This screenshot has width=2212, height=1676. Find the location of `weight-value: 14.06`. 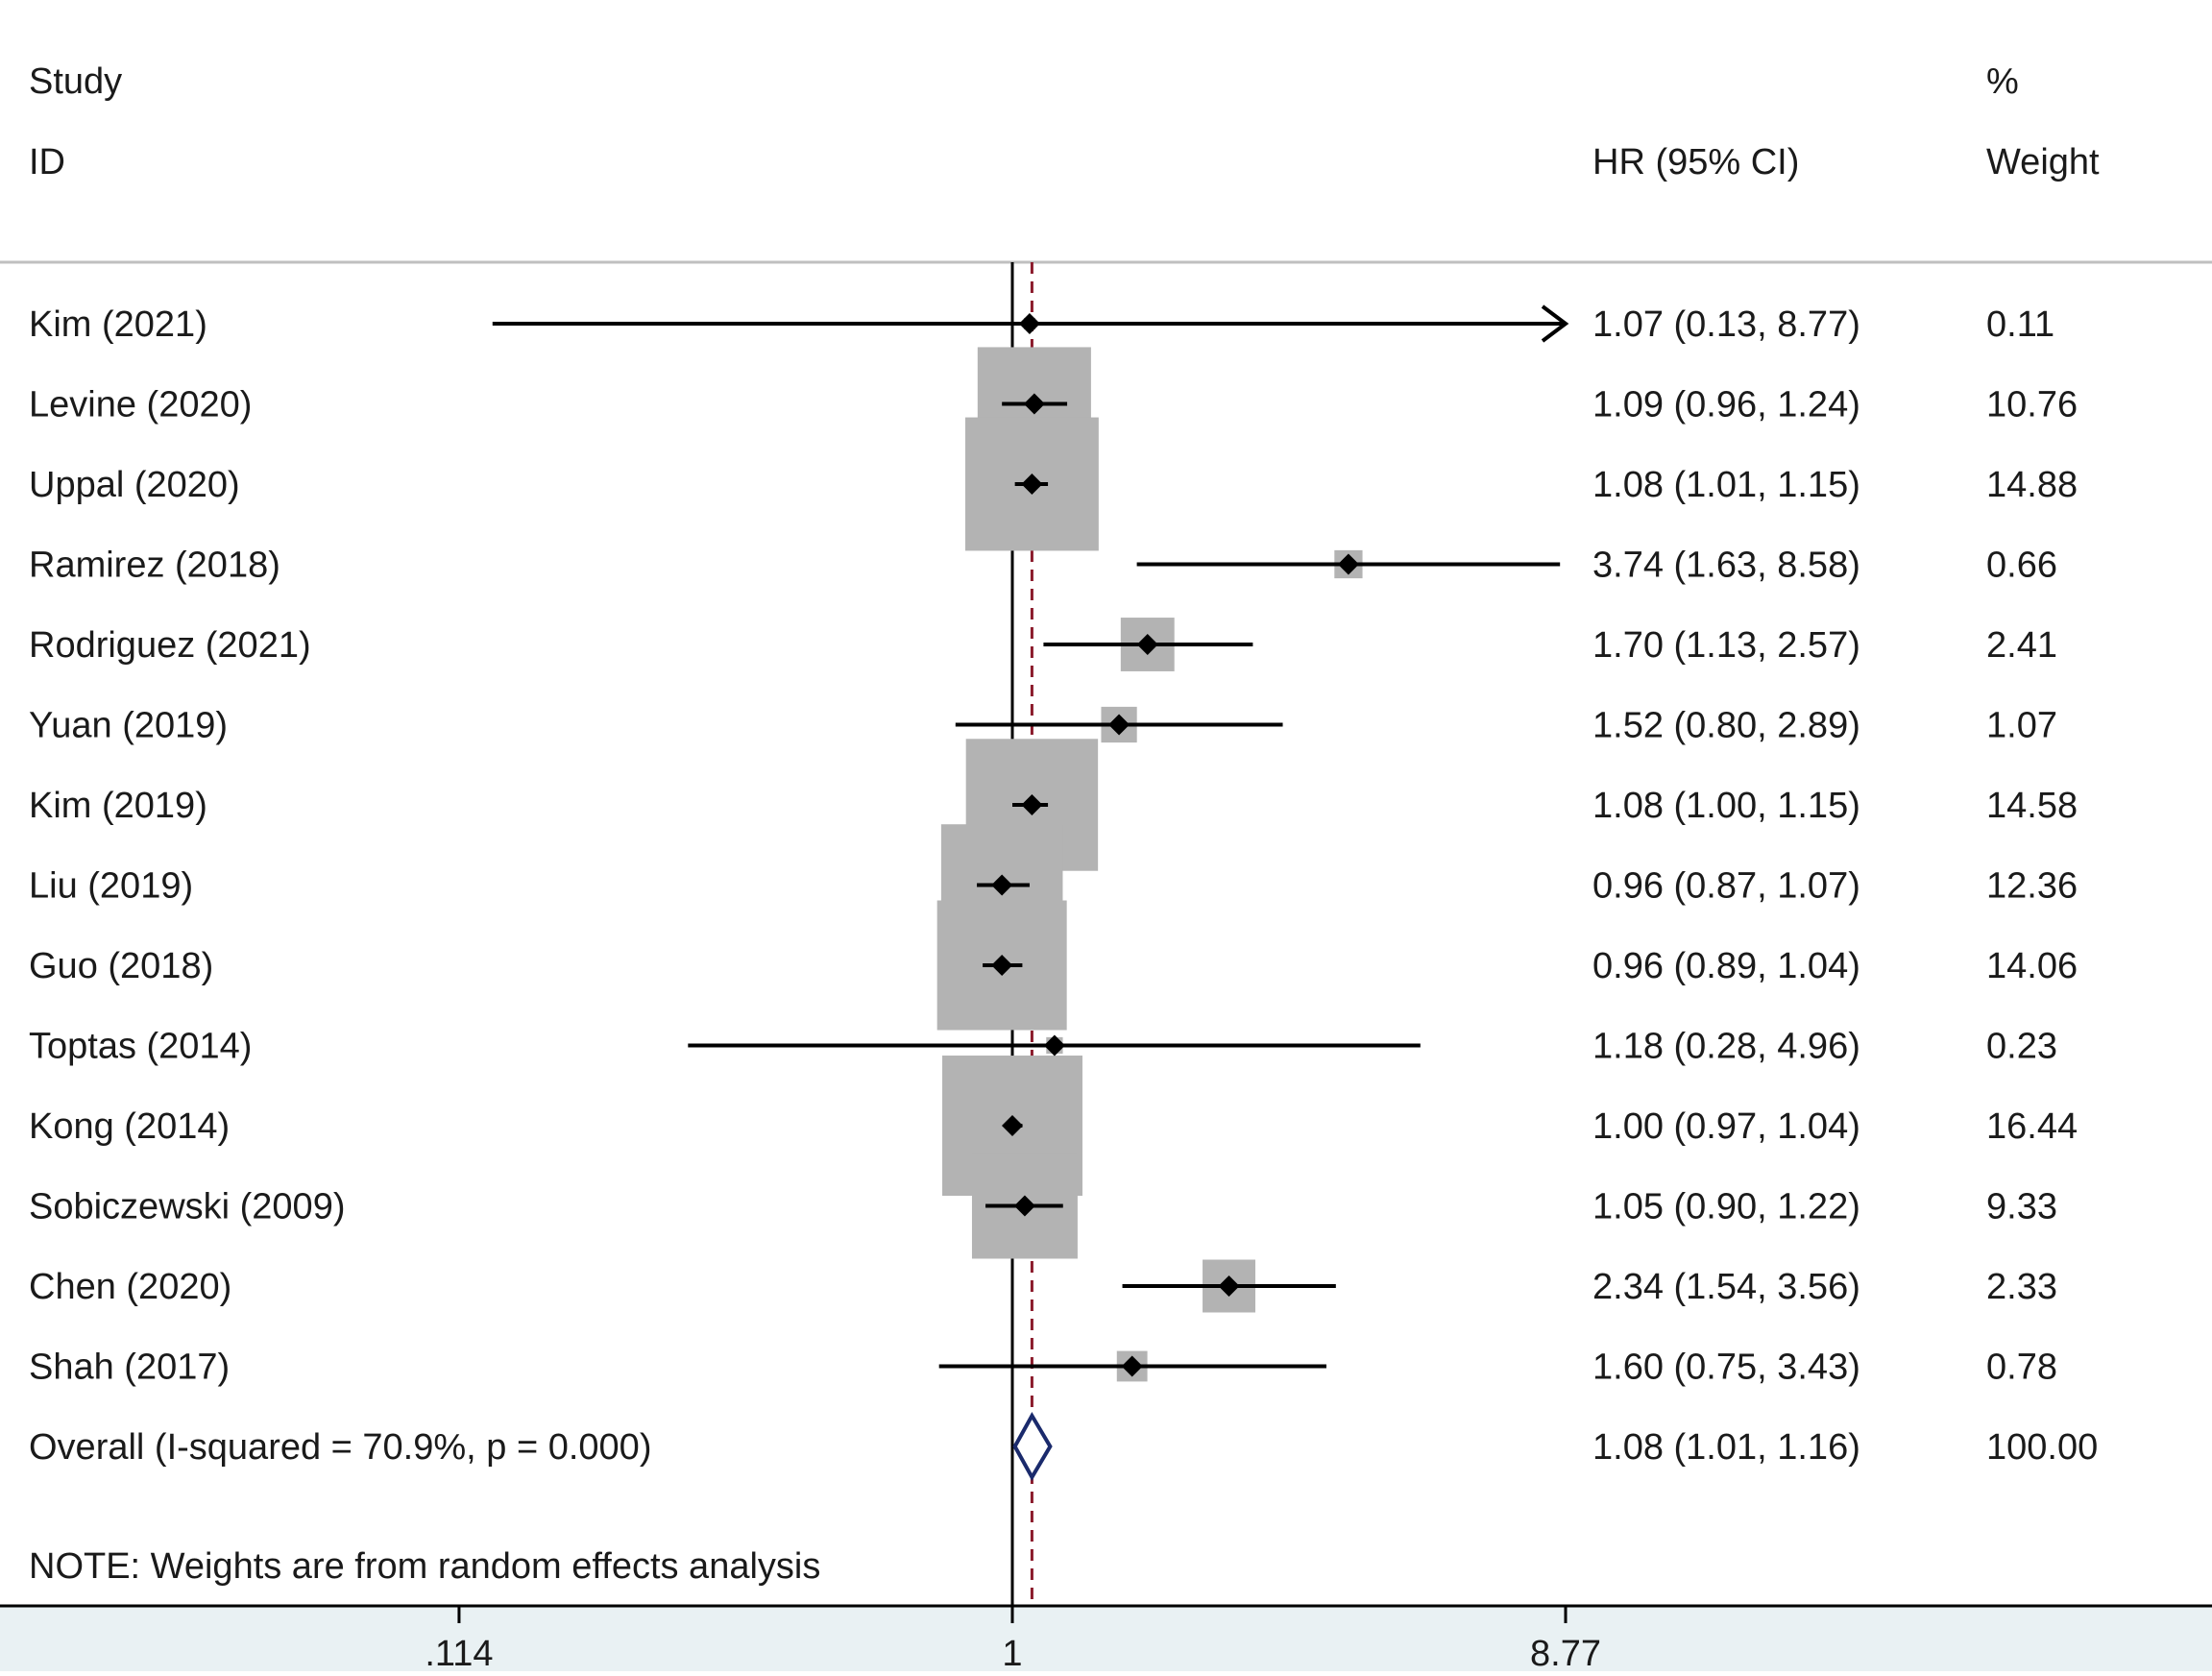

weight-value: 14.06 is located at coordinates (2032, 966).